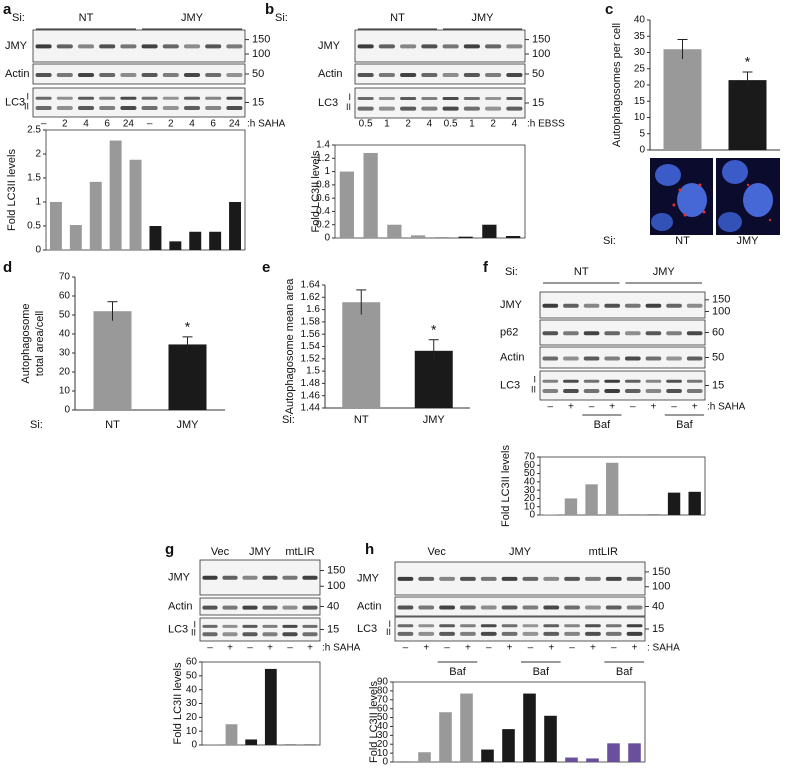  What do you see at coordinates (383, 717) in the screenshot?
I see `y-tick-label: 50` at bounding box center [383, 717].